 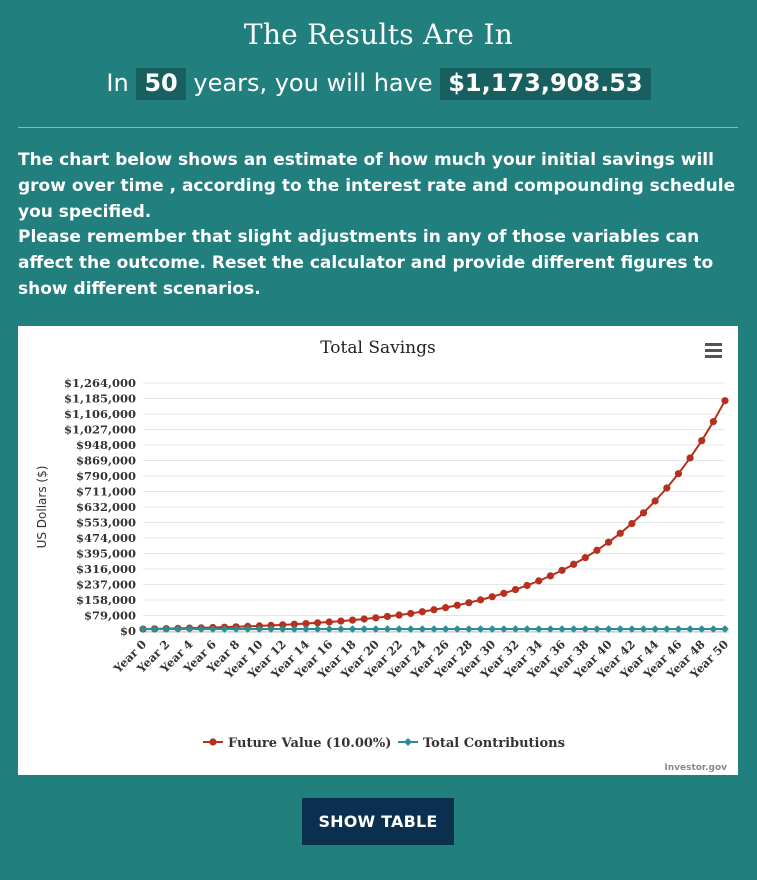 What do you see at coordinates (42, 507) in the screenshot?
I see `y-axis-title: US Dollars ($)` at bounding box center [42, 507].